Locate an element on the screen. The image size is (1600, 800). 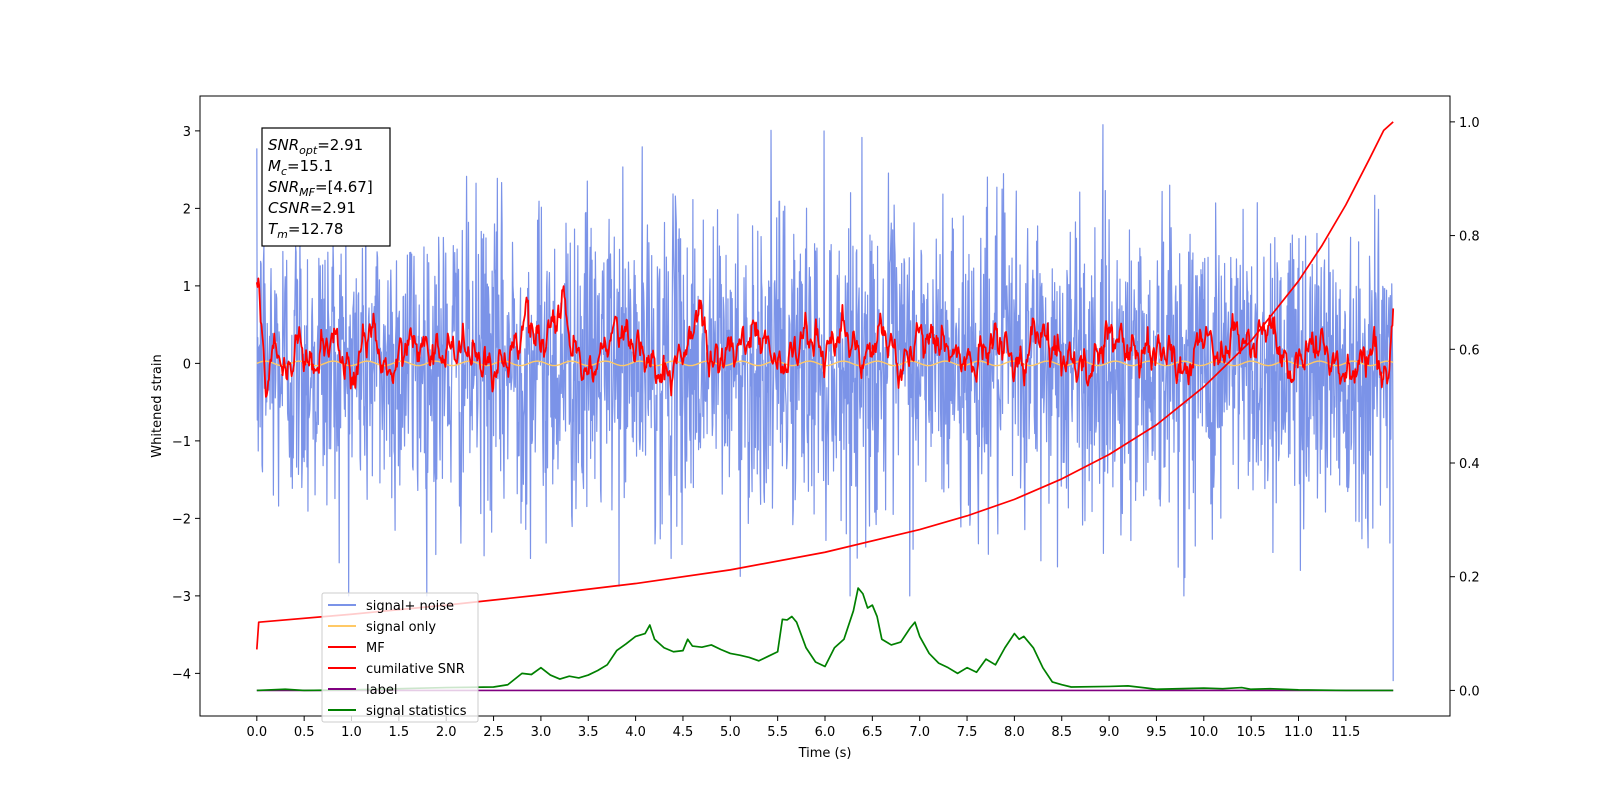
legend-label-signal-noise: signal+ noise is located at coordinates (410, 606).